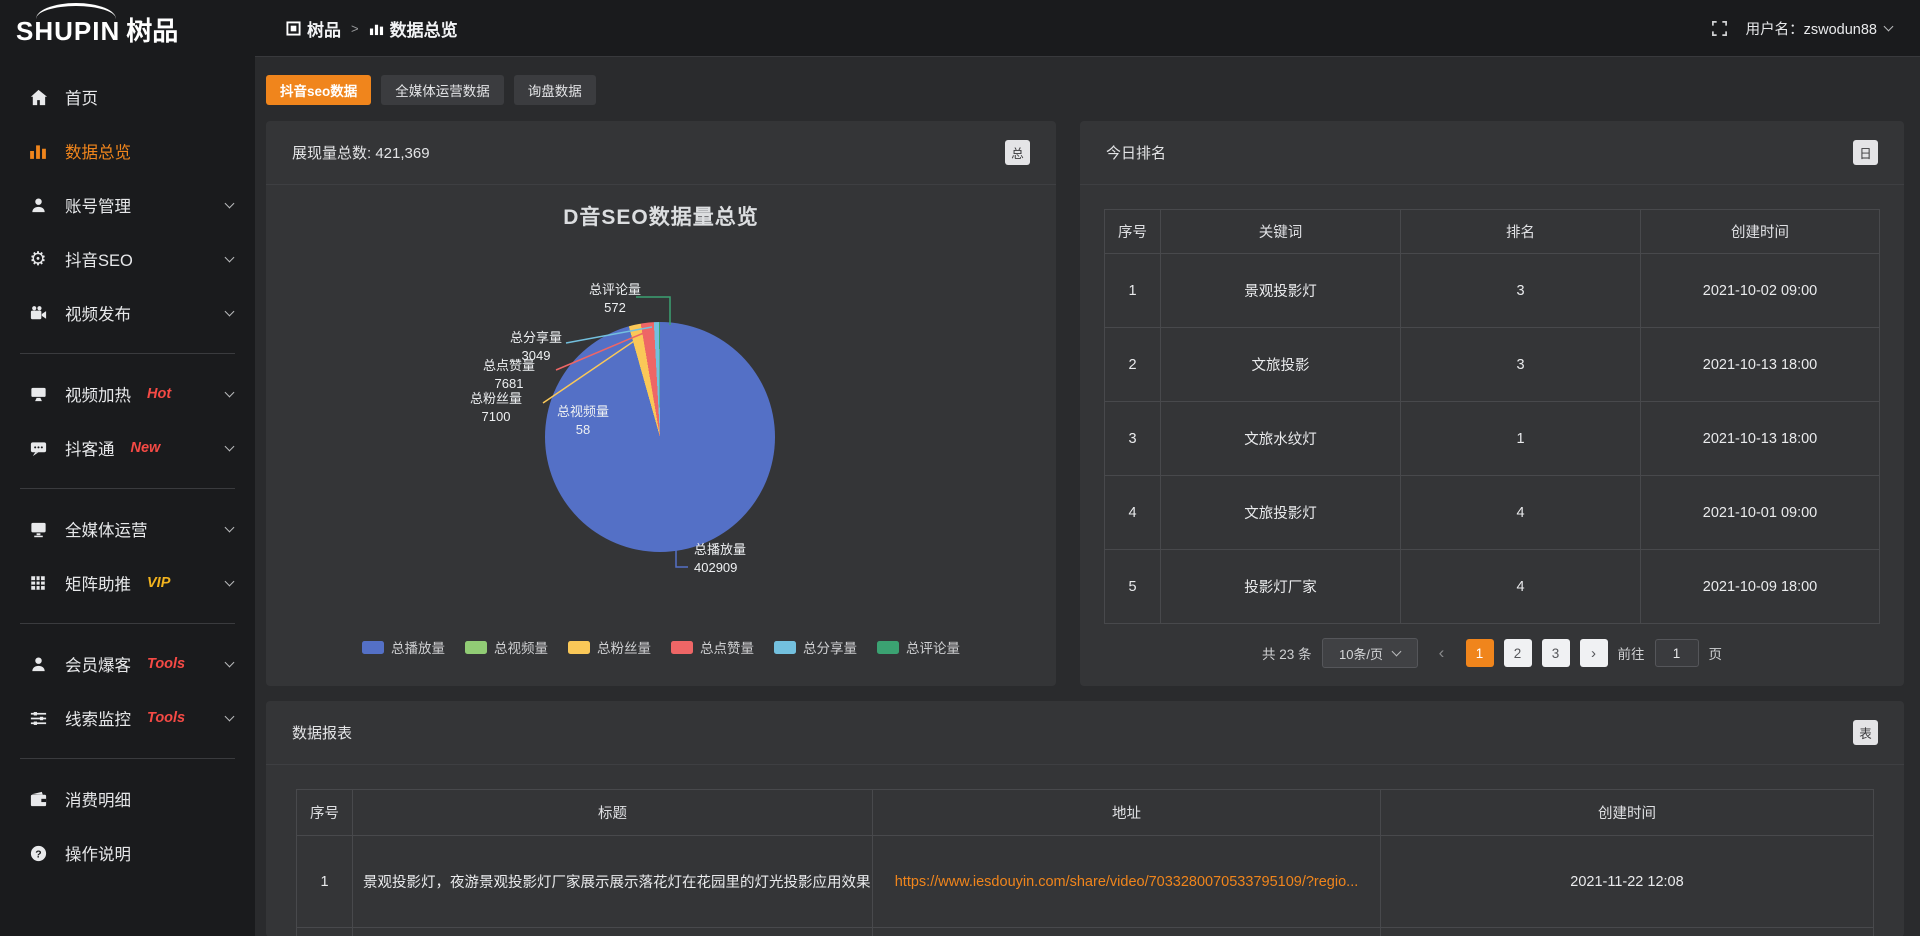 This screenshot has width=1920, height=936. What do you see at coordinates (1479, 653) in the screenshot?
I see `page-button-1: 1` at bounding box center [1479, 653].